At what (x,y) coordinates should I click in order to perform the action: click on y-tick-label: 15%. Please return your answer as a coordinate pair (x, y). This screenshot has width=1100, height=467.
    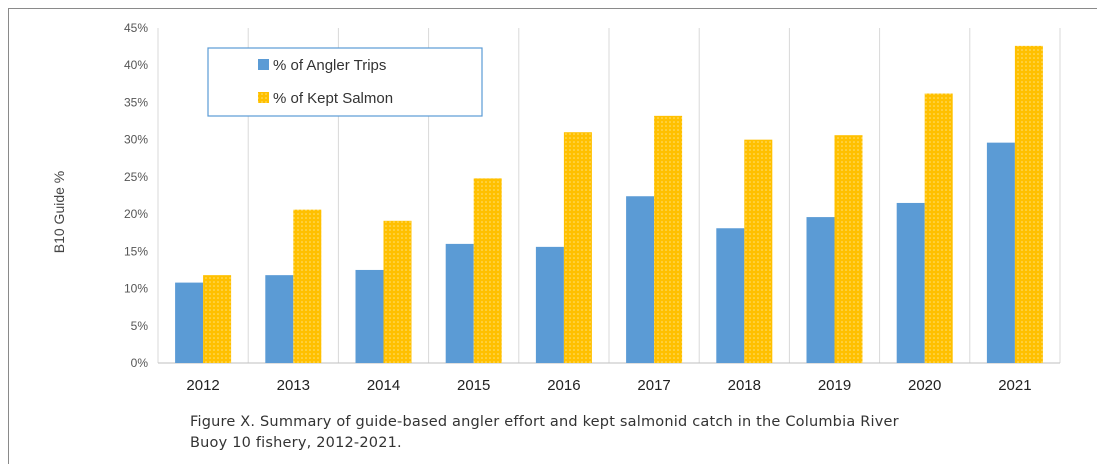
    Looking at the image, I should click on (136, 251).